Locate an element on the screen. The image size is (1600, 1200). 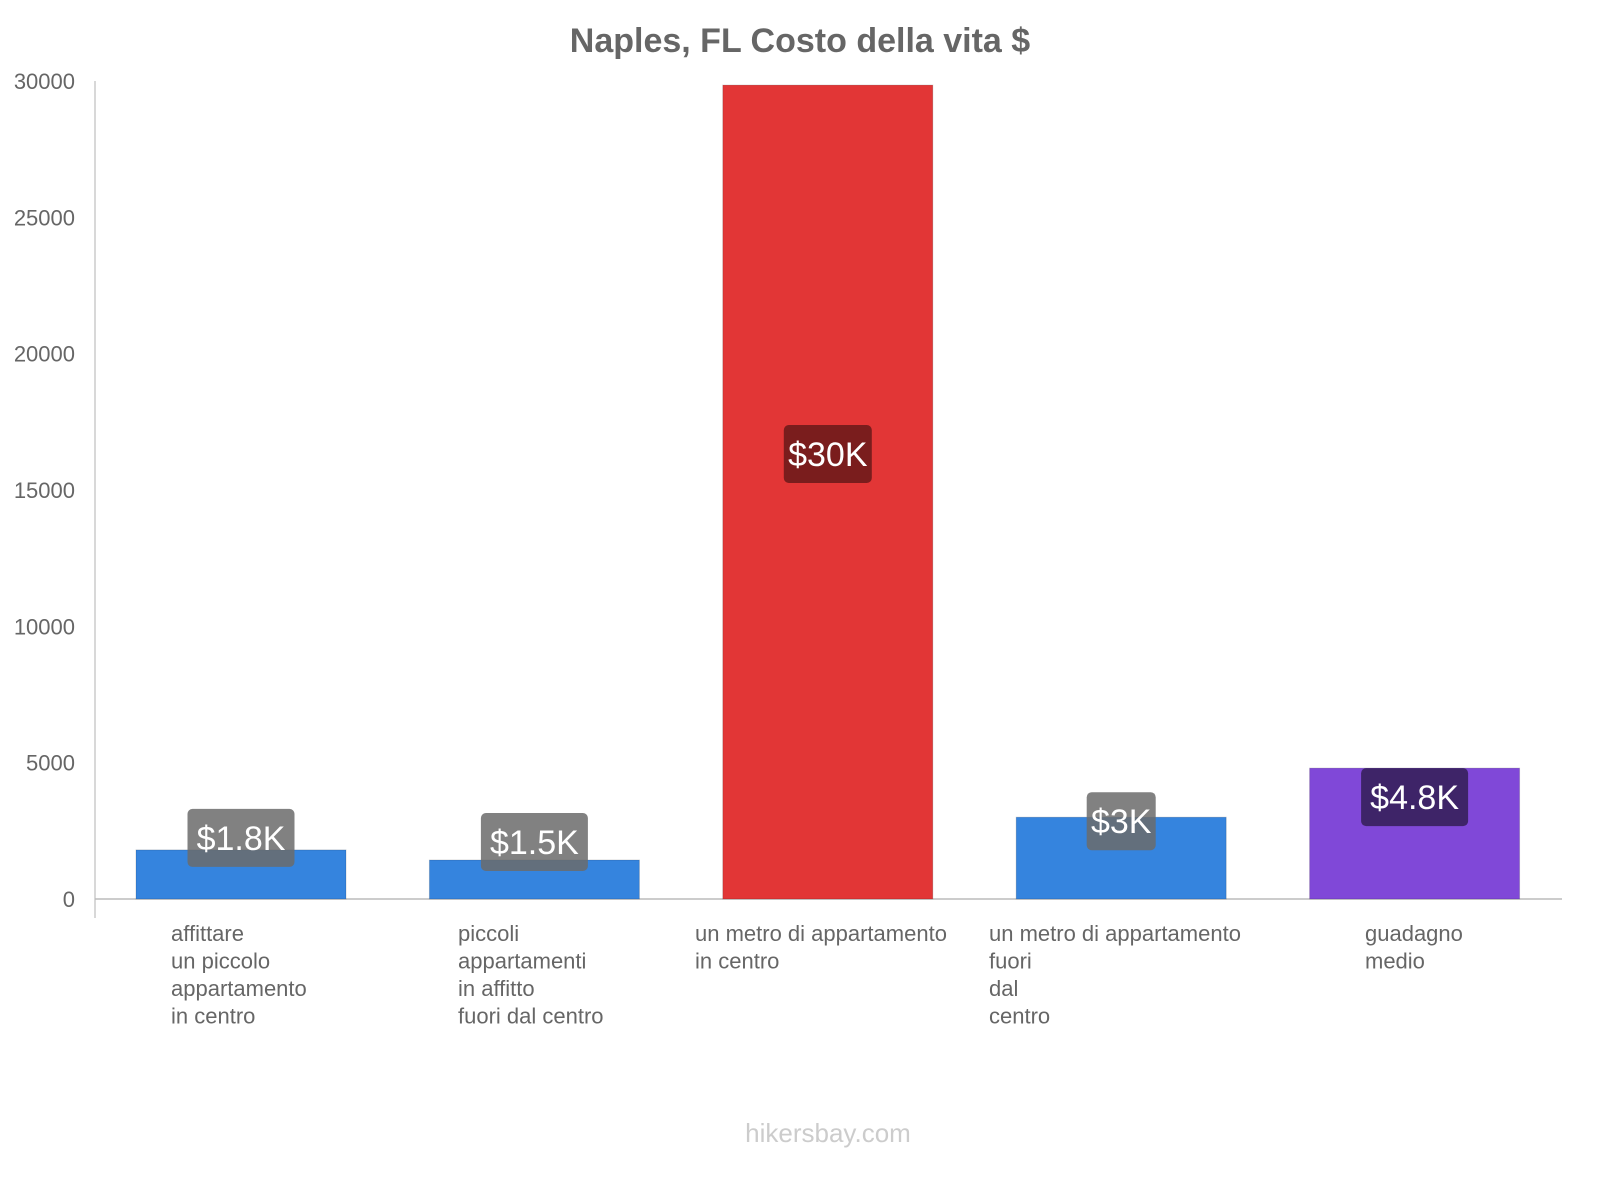
value-label: $4.8K is located at coordinates (1414, 798).